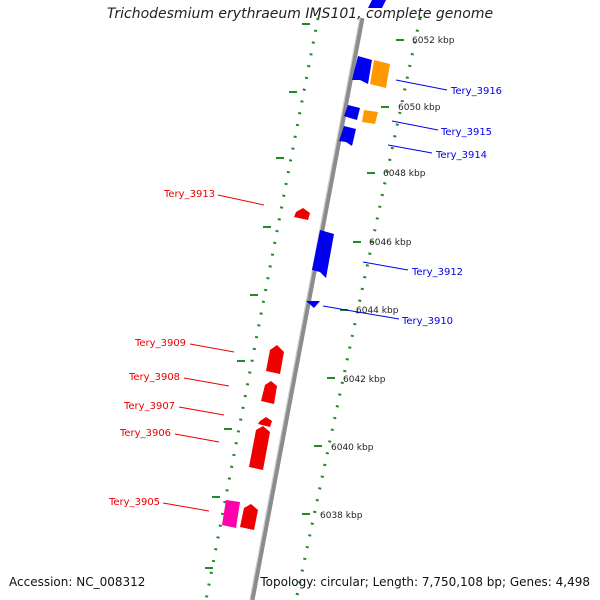  Describe the element at coordinates (154, 377) in the screenshot. I see `gene-label: Tery_3908` at that location.